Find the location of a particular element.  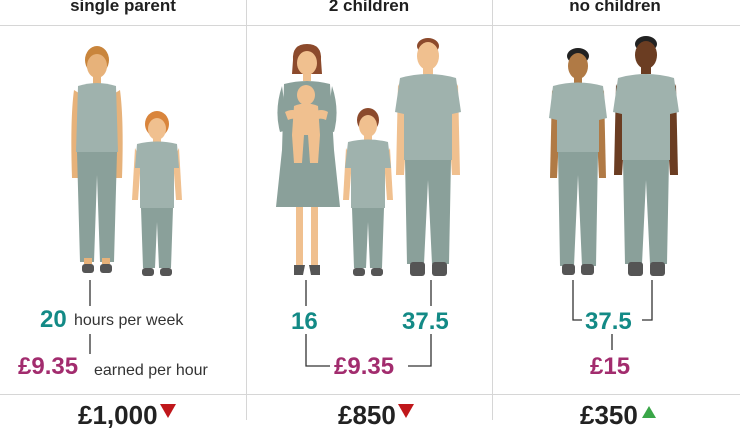

column-title-single-parent: single parent is located at coordinates (123, 7).